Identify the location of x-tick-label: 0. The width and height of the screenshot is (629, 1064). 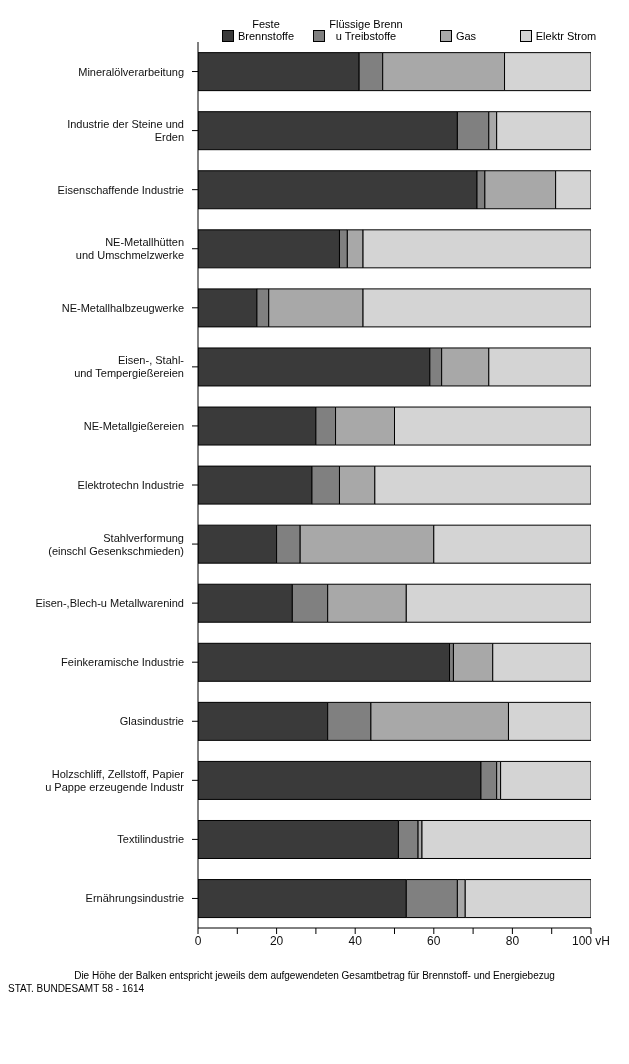
(198, 940).